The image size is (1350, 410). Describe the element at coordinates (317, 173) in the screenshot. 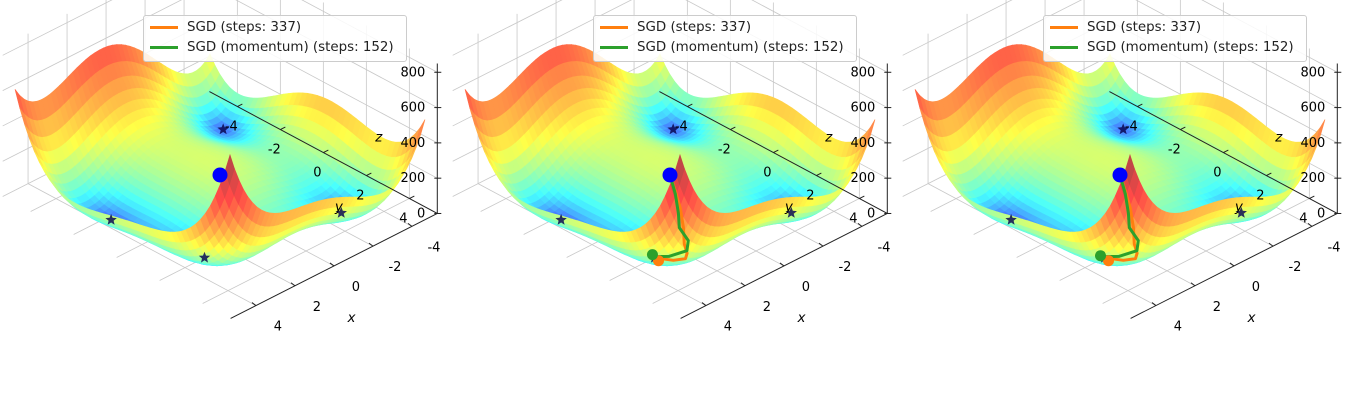

I see `y-tick-label: 0` at that location.